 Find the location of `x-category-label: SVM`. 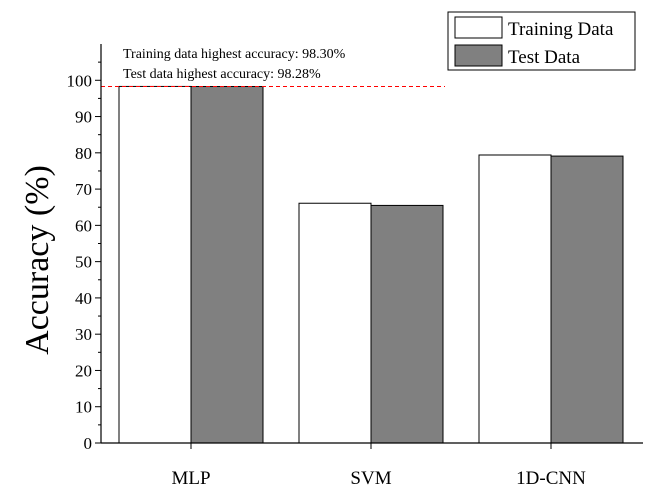

x-category-label: SVM is located at coordinates (370, 478).